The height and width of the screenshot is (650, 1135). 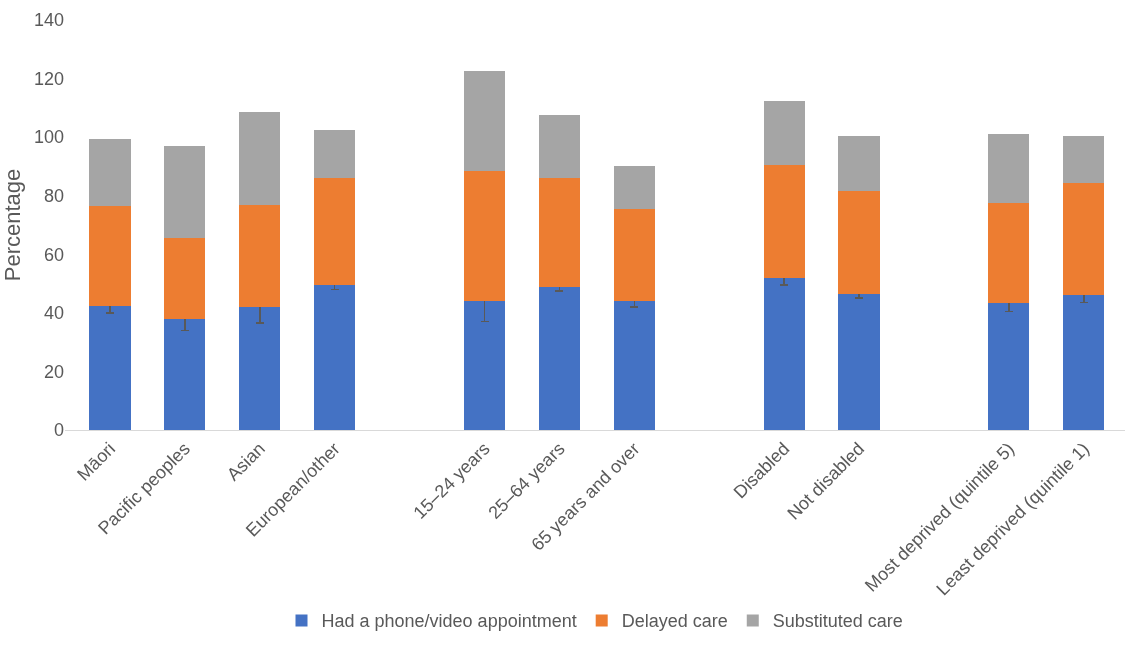 I want to click on y-axis-title: Percentage, so click(x=12, y=225).